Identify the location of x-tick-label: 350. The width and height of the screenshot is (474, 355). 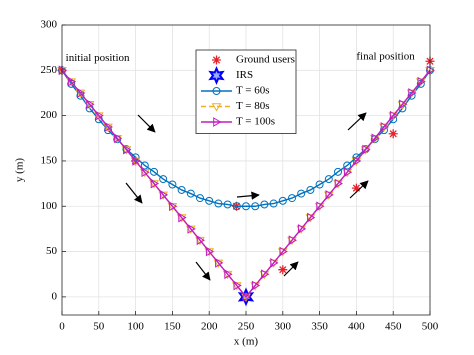
(319, 327).